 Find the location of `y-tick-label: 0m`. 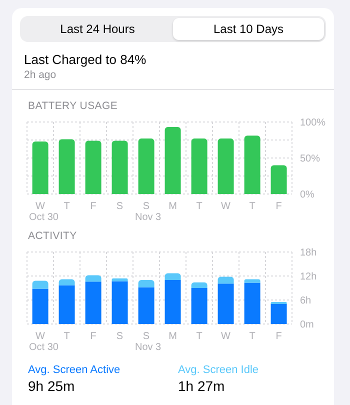

y-tick-label: 0m is located at coordinates (307, 325).